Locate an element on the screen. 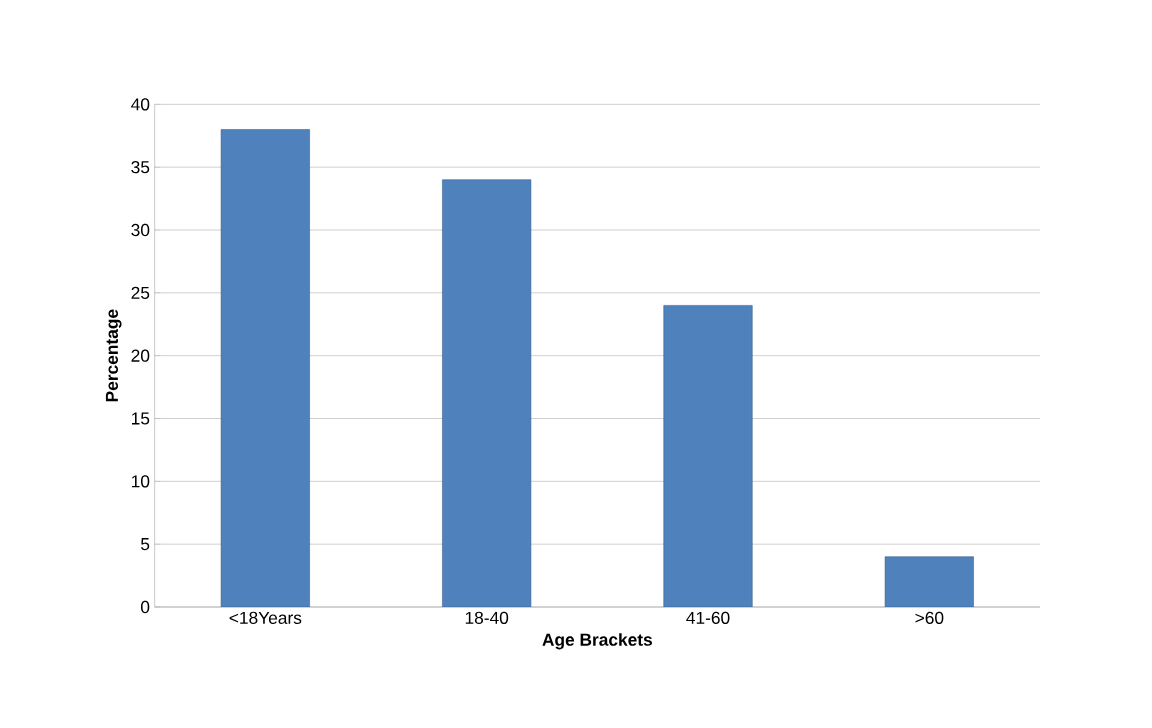  y-tick-label: 35 is located at coordinates (140, 167).